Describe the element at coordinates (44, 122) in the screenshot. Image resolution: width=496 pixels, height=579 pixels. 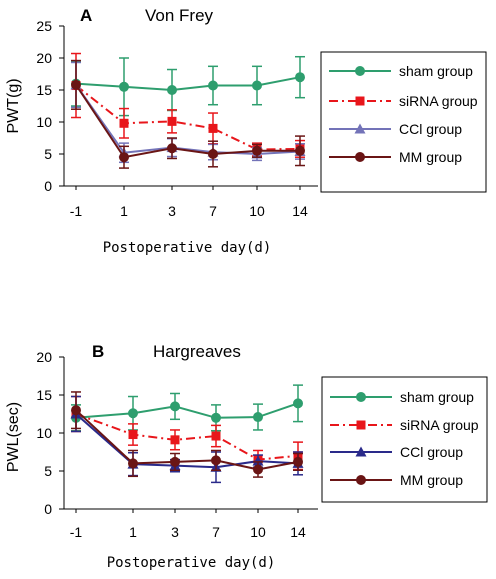
I see `panel-a-y-tick-label: 10` at that location.